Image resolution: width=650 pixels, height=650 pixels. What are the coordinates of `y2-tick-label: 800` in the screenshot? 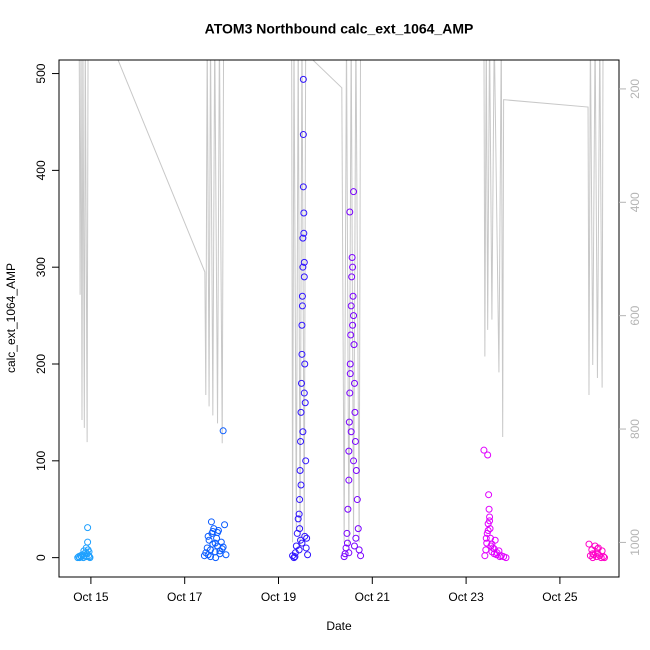 It's located at (635, 429).